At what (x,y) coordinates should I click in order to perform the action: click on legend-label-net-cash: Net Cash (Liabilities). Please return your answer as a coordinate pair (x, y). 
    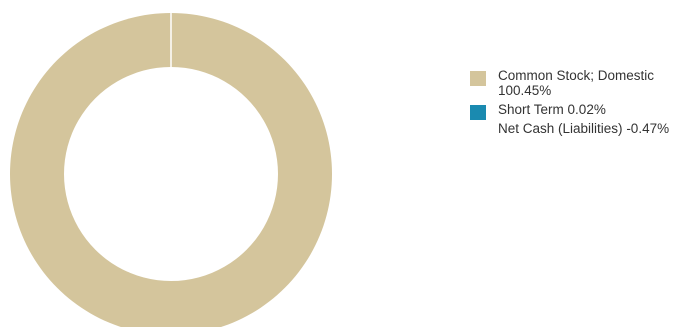
    Looking at the image, I should click on (560, 128).